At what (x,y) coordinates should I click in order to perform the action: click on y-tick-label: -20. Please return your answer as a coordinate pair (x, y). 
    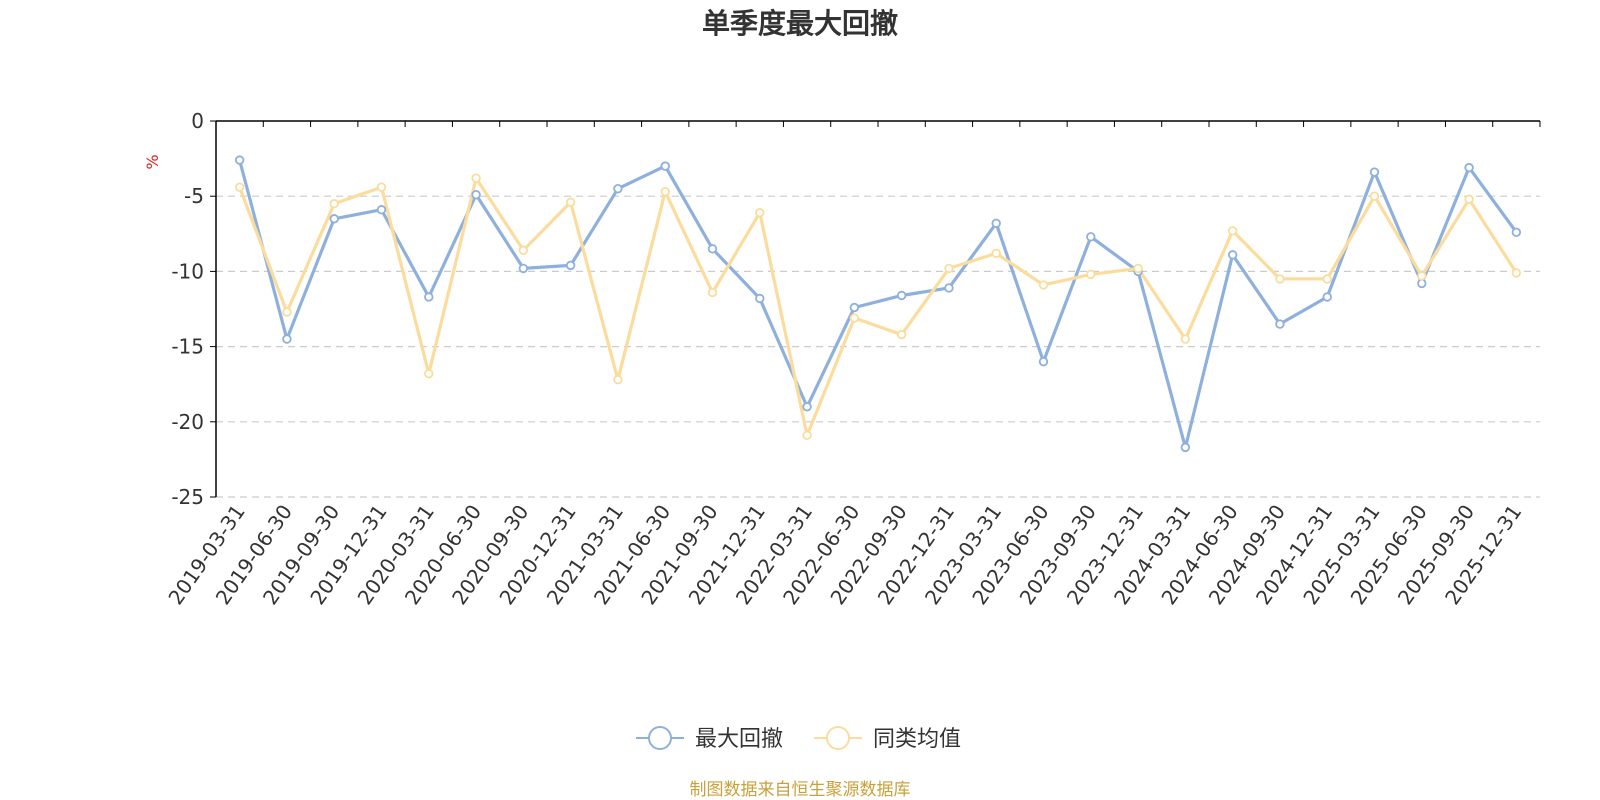
    Looking at the image, I should click on (187, 422).